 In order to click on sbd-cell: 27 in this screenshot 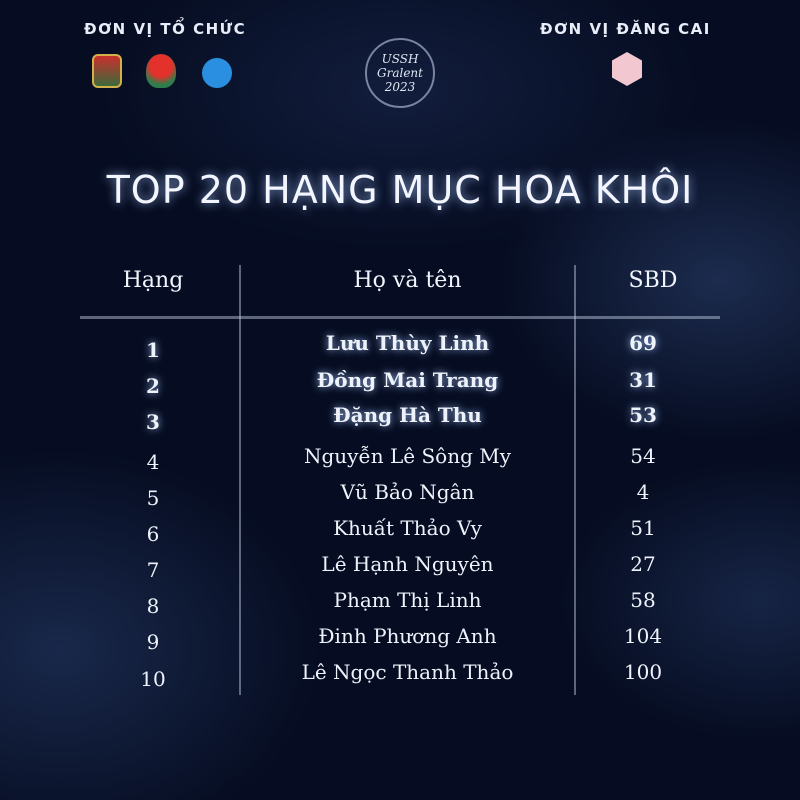, I will do `click(643, 564)`.